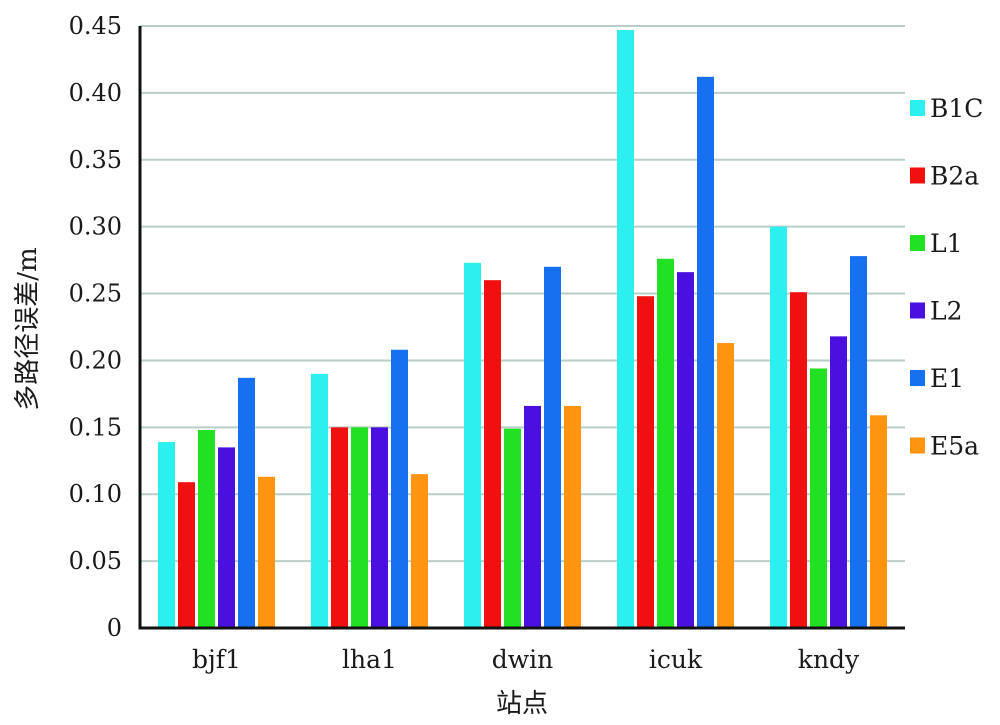  I want to click on y-tick-label: 0.25, so click(95, 294).